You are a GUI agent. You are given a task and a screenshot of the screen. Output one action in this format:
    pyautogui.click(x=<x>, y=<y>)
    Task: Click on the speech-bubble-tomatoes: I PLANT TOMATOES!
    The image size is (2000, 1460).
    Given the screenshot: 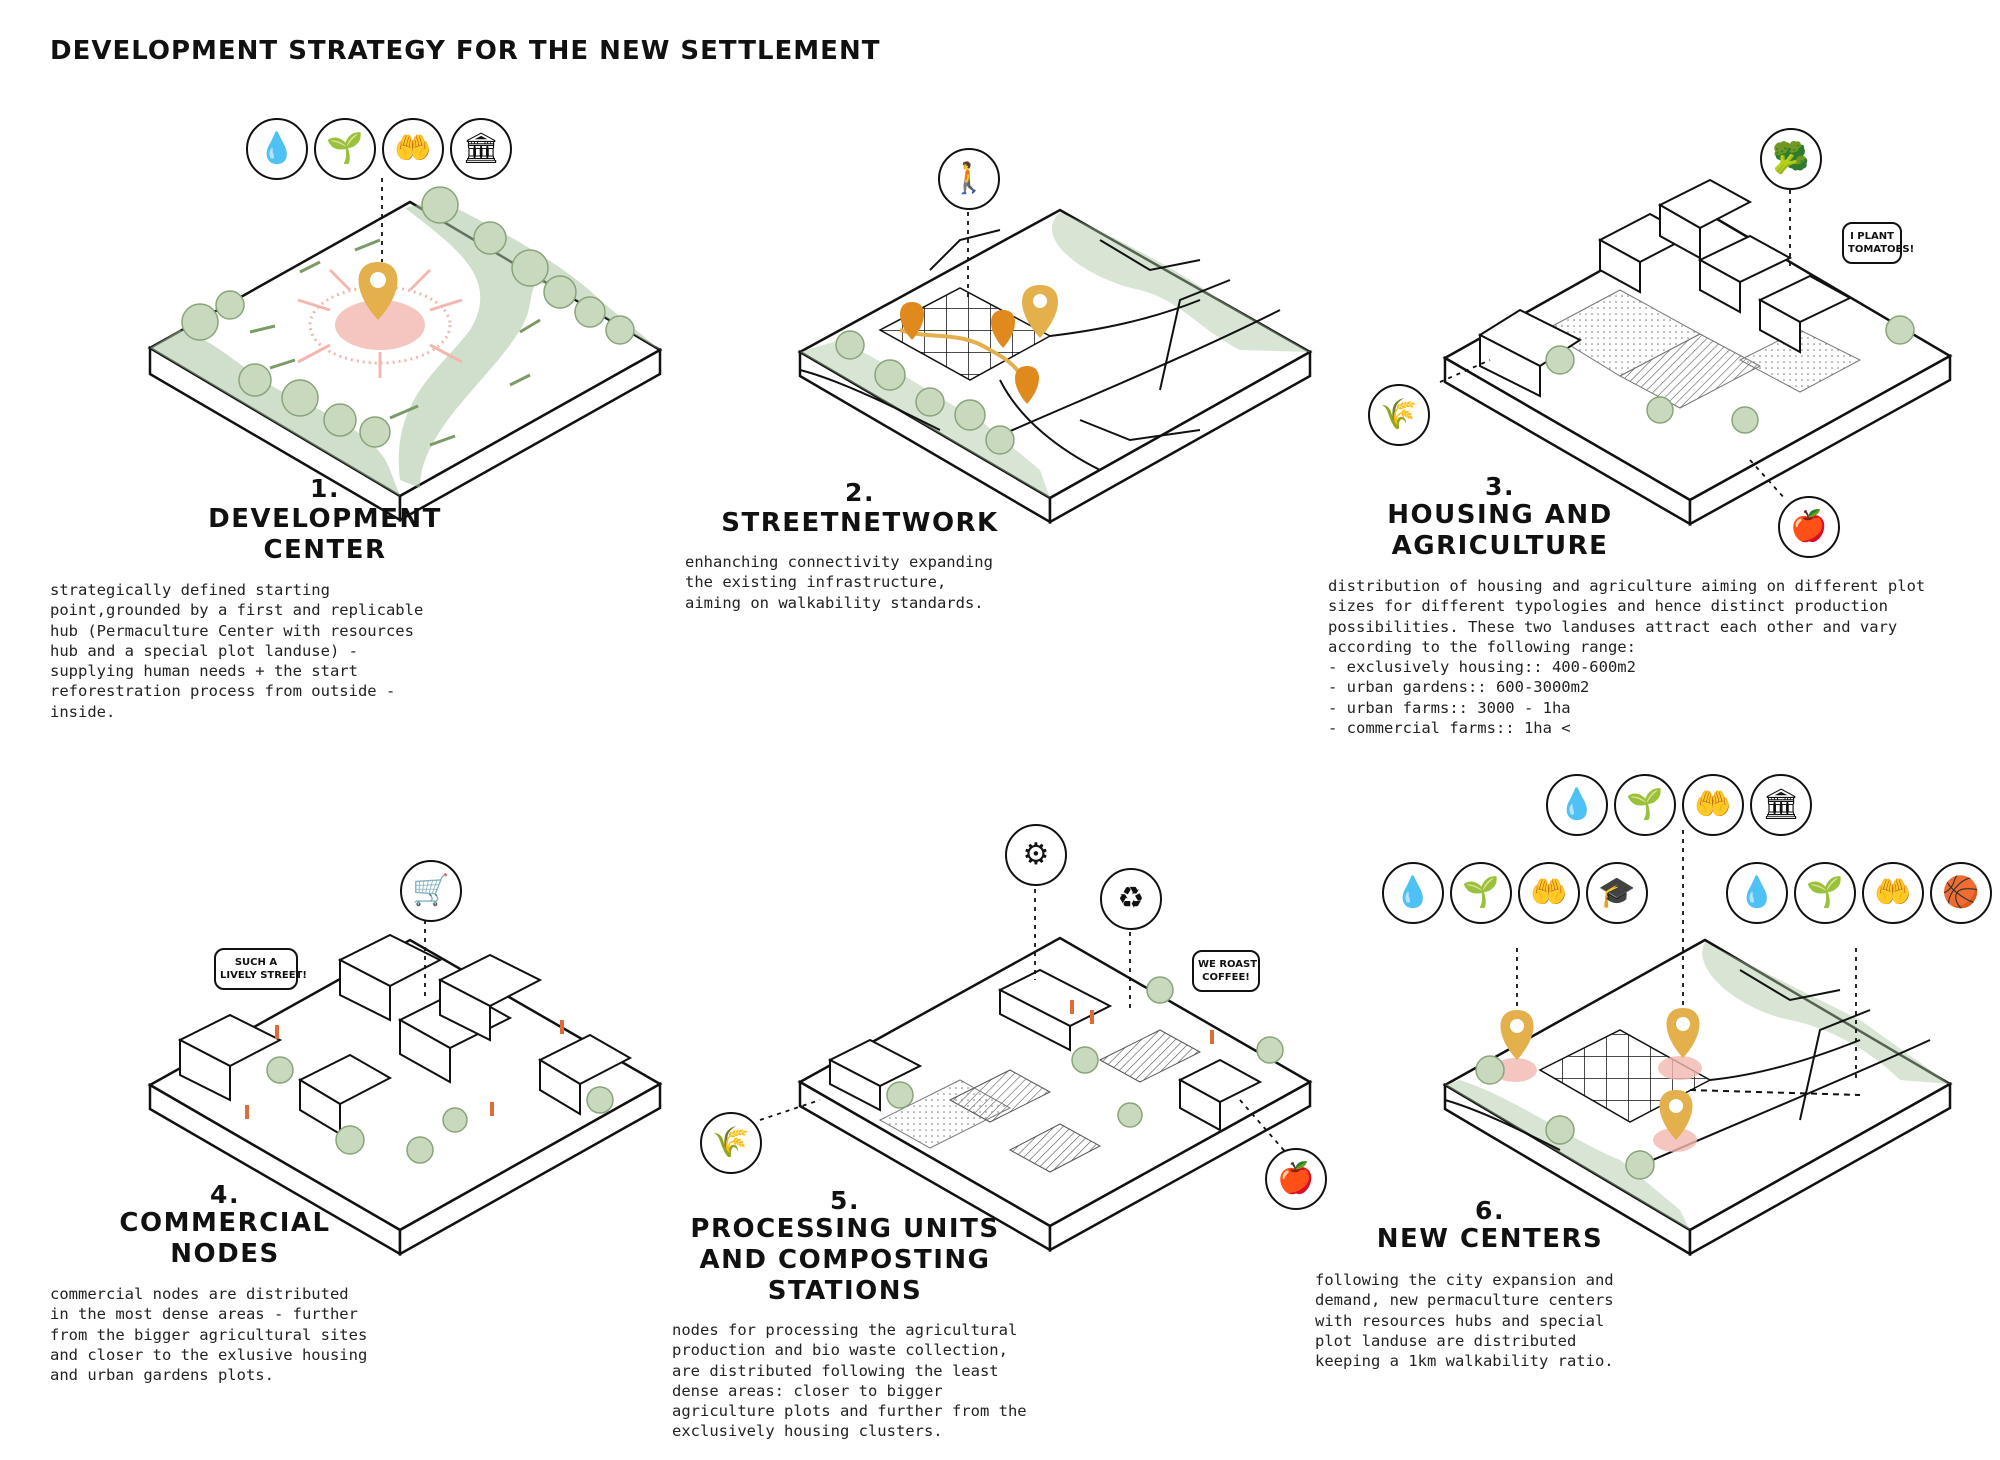 What is the action you would take?
    pyautogui.click(x=1878, y=243)
    